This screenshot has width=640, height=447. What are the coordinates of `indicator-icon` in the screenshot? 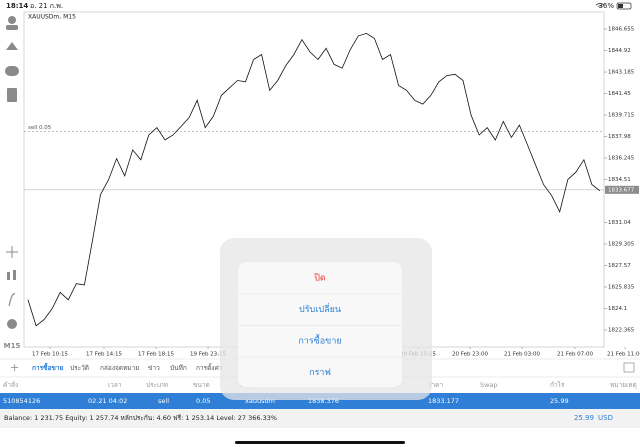 It's located at (8, 276).